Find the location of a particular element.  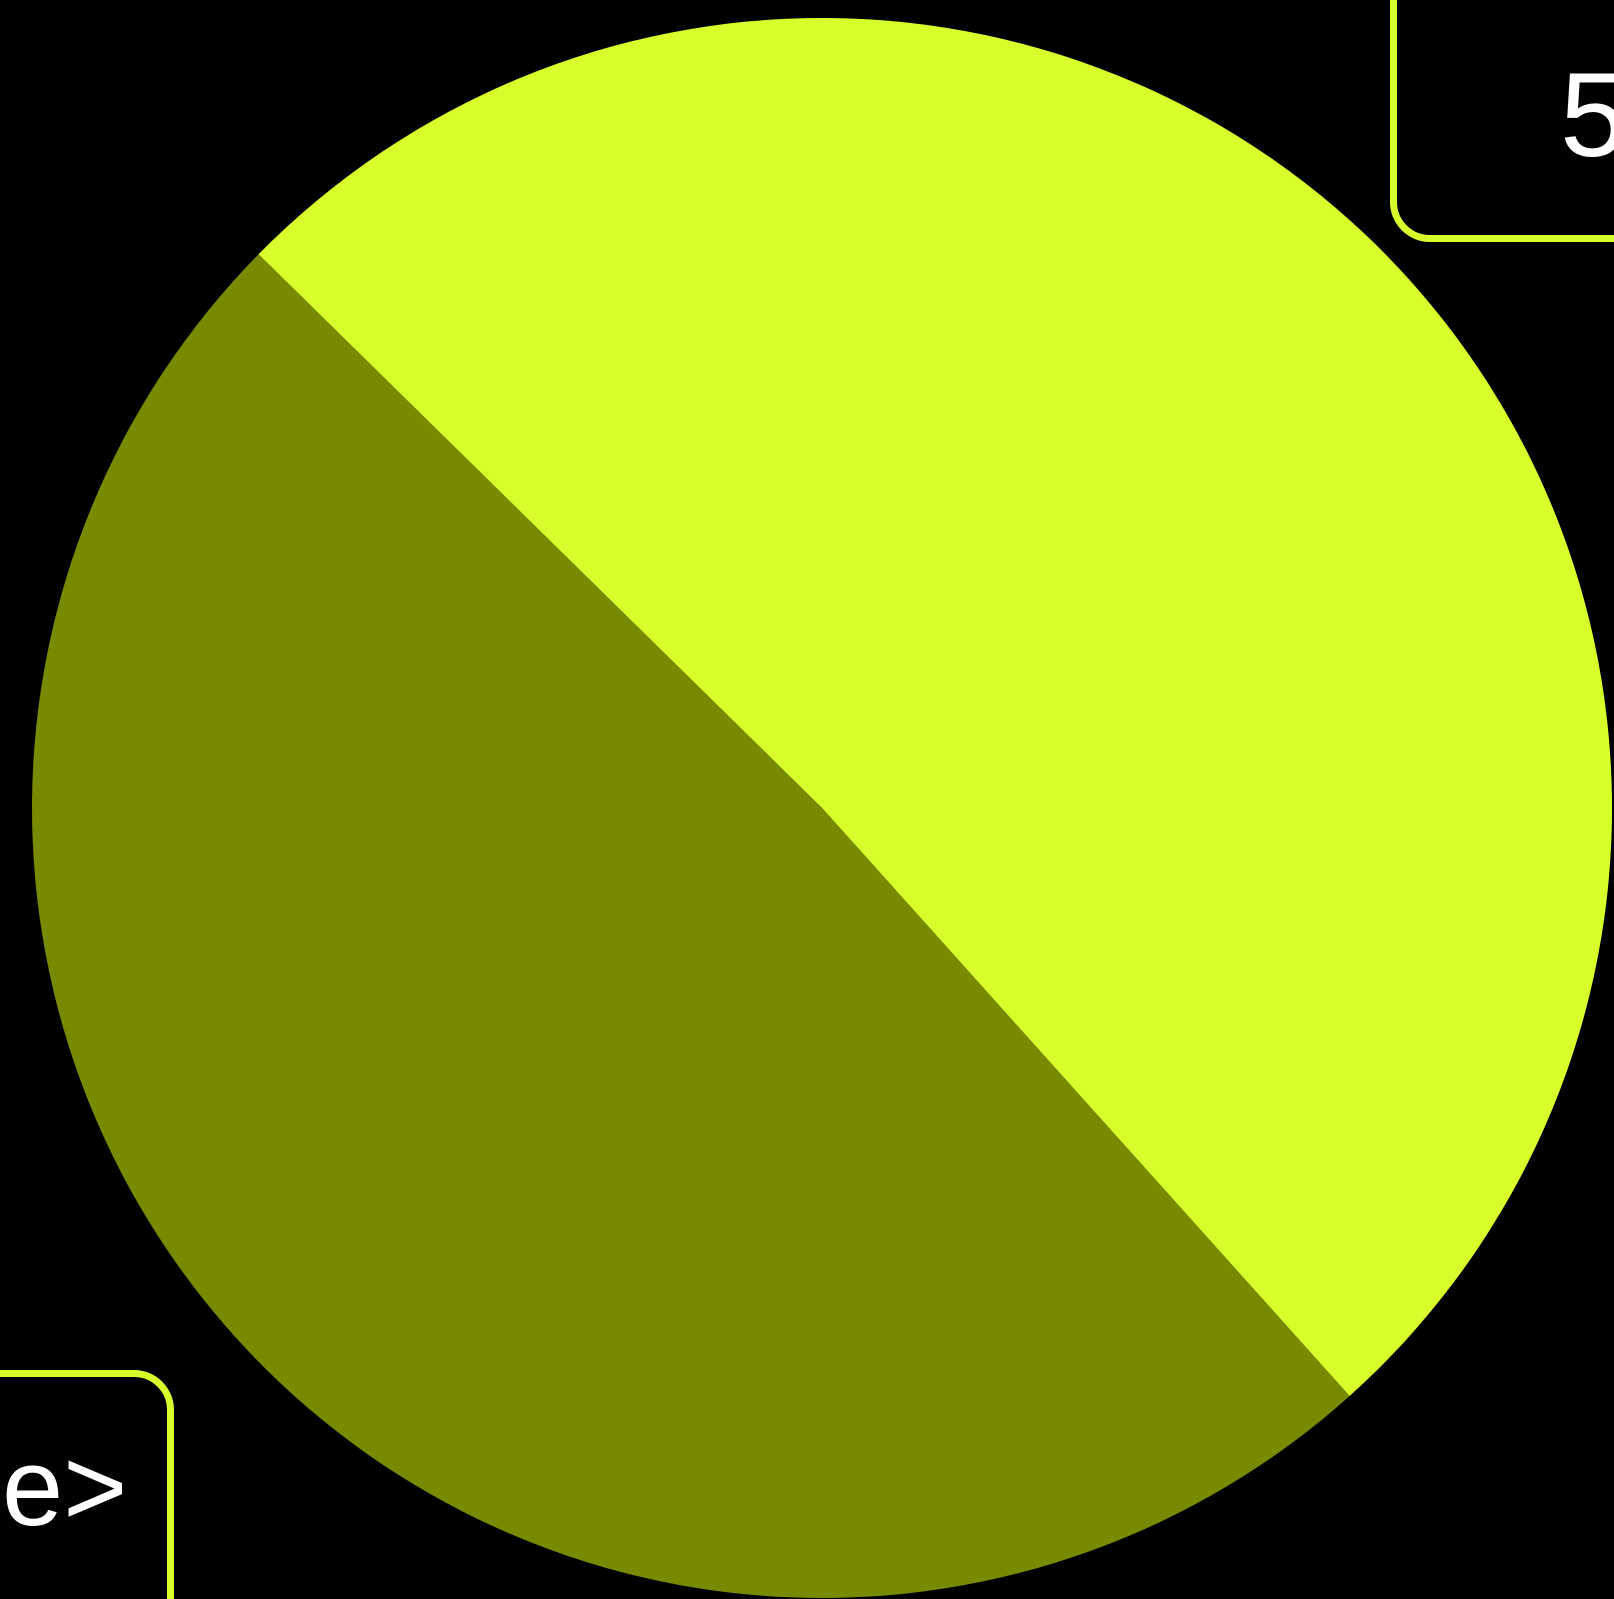

top-right-text-fragment: 5 is located at coordinates (1587, 115).